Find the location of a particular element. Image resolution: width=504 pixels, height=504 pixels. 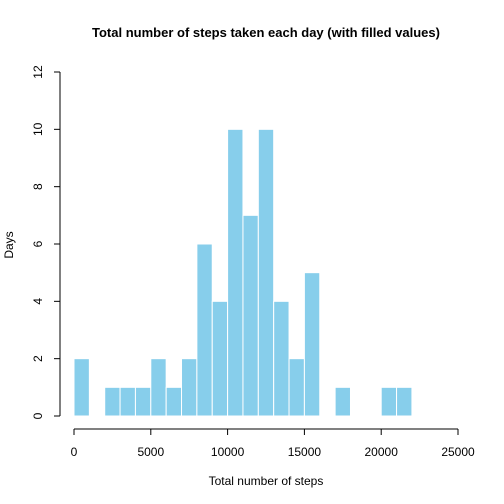

x-tick-label: 15000 is located at coordinates (305, 452).